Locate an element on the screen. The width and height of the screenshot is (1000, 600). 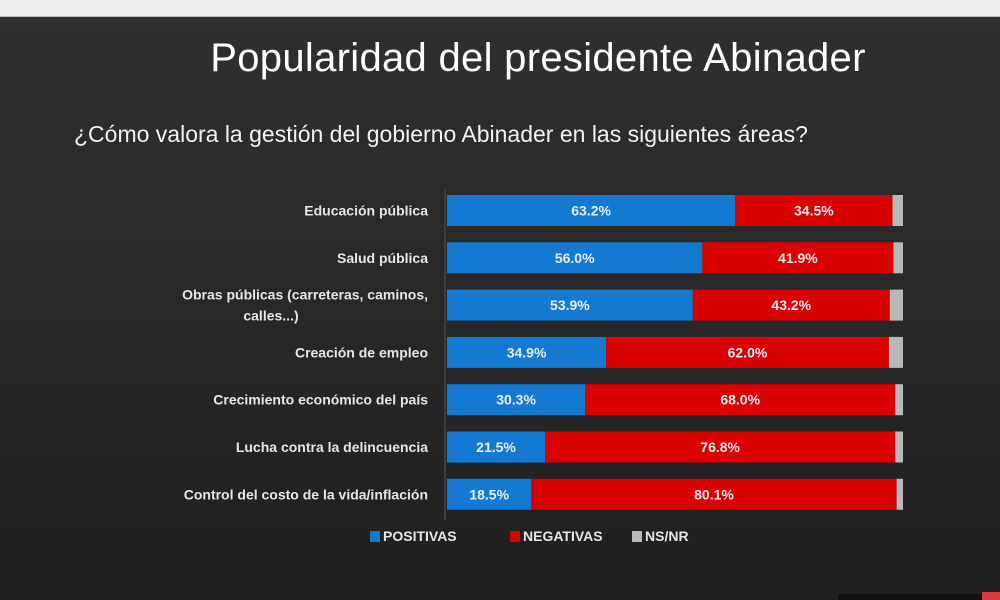
corner-red-mark is located at coordinates (991, 596).